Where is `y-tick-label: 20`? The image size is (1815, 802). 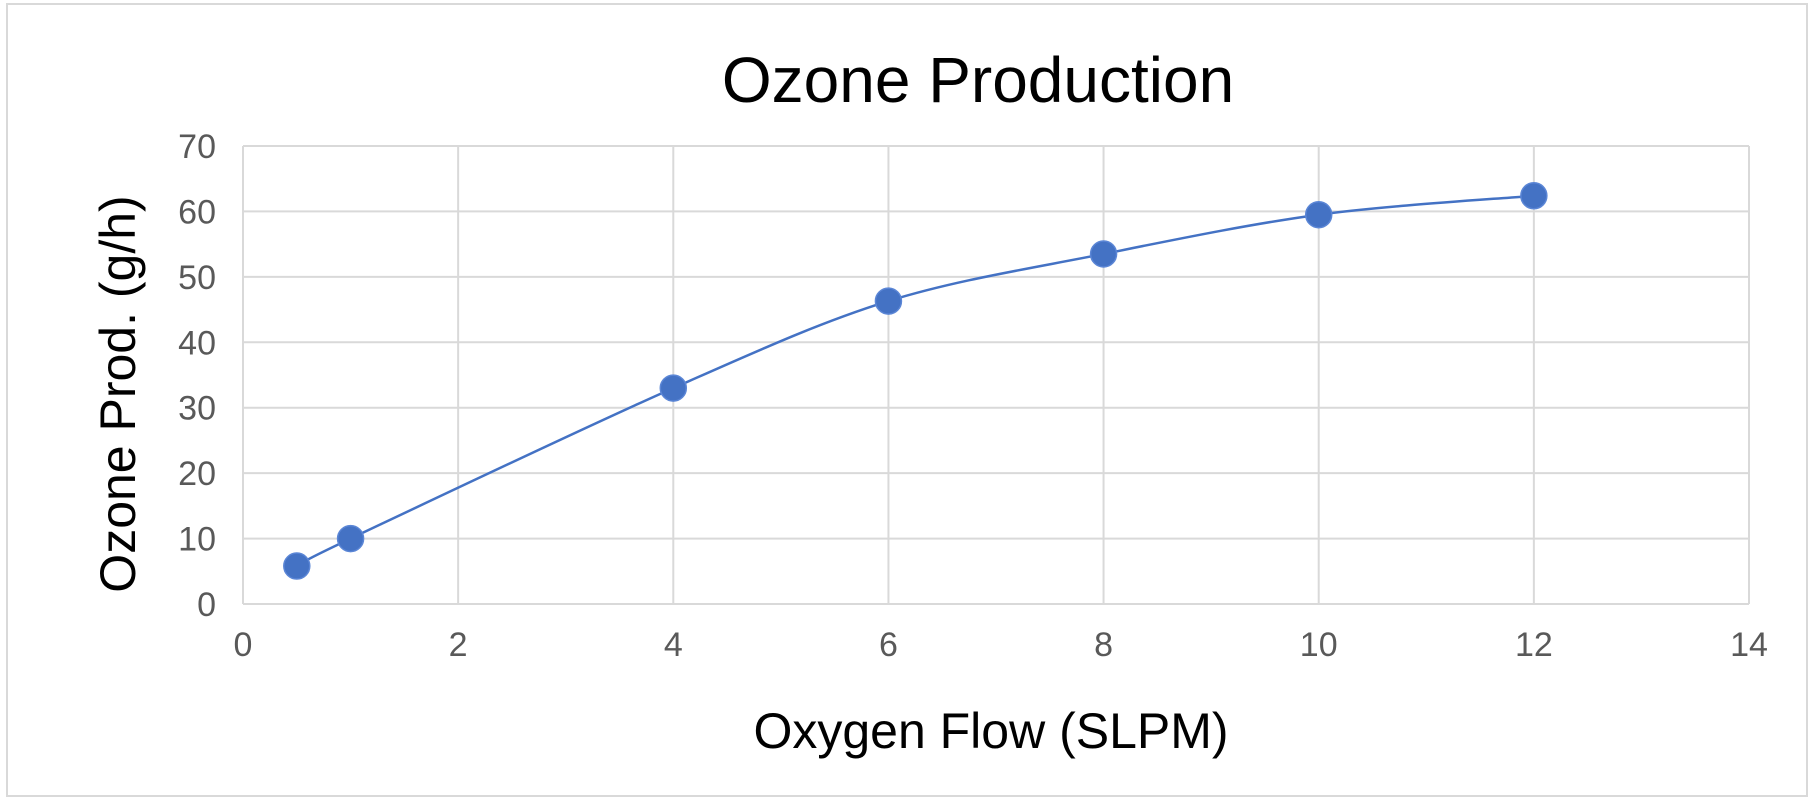 y-tick-label: 20 is located at coordinates (197, 474).